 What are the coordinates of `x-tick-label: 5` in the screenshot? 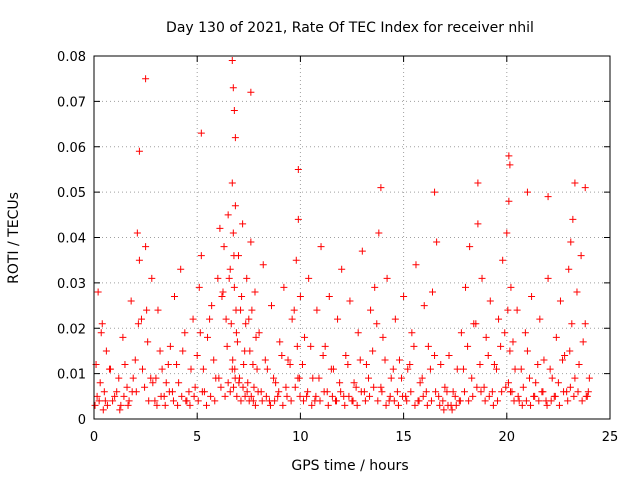 It's located at (197, 437).